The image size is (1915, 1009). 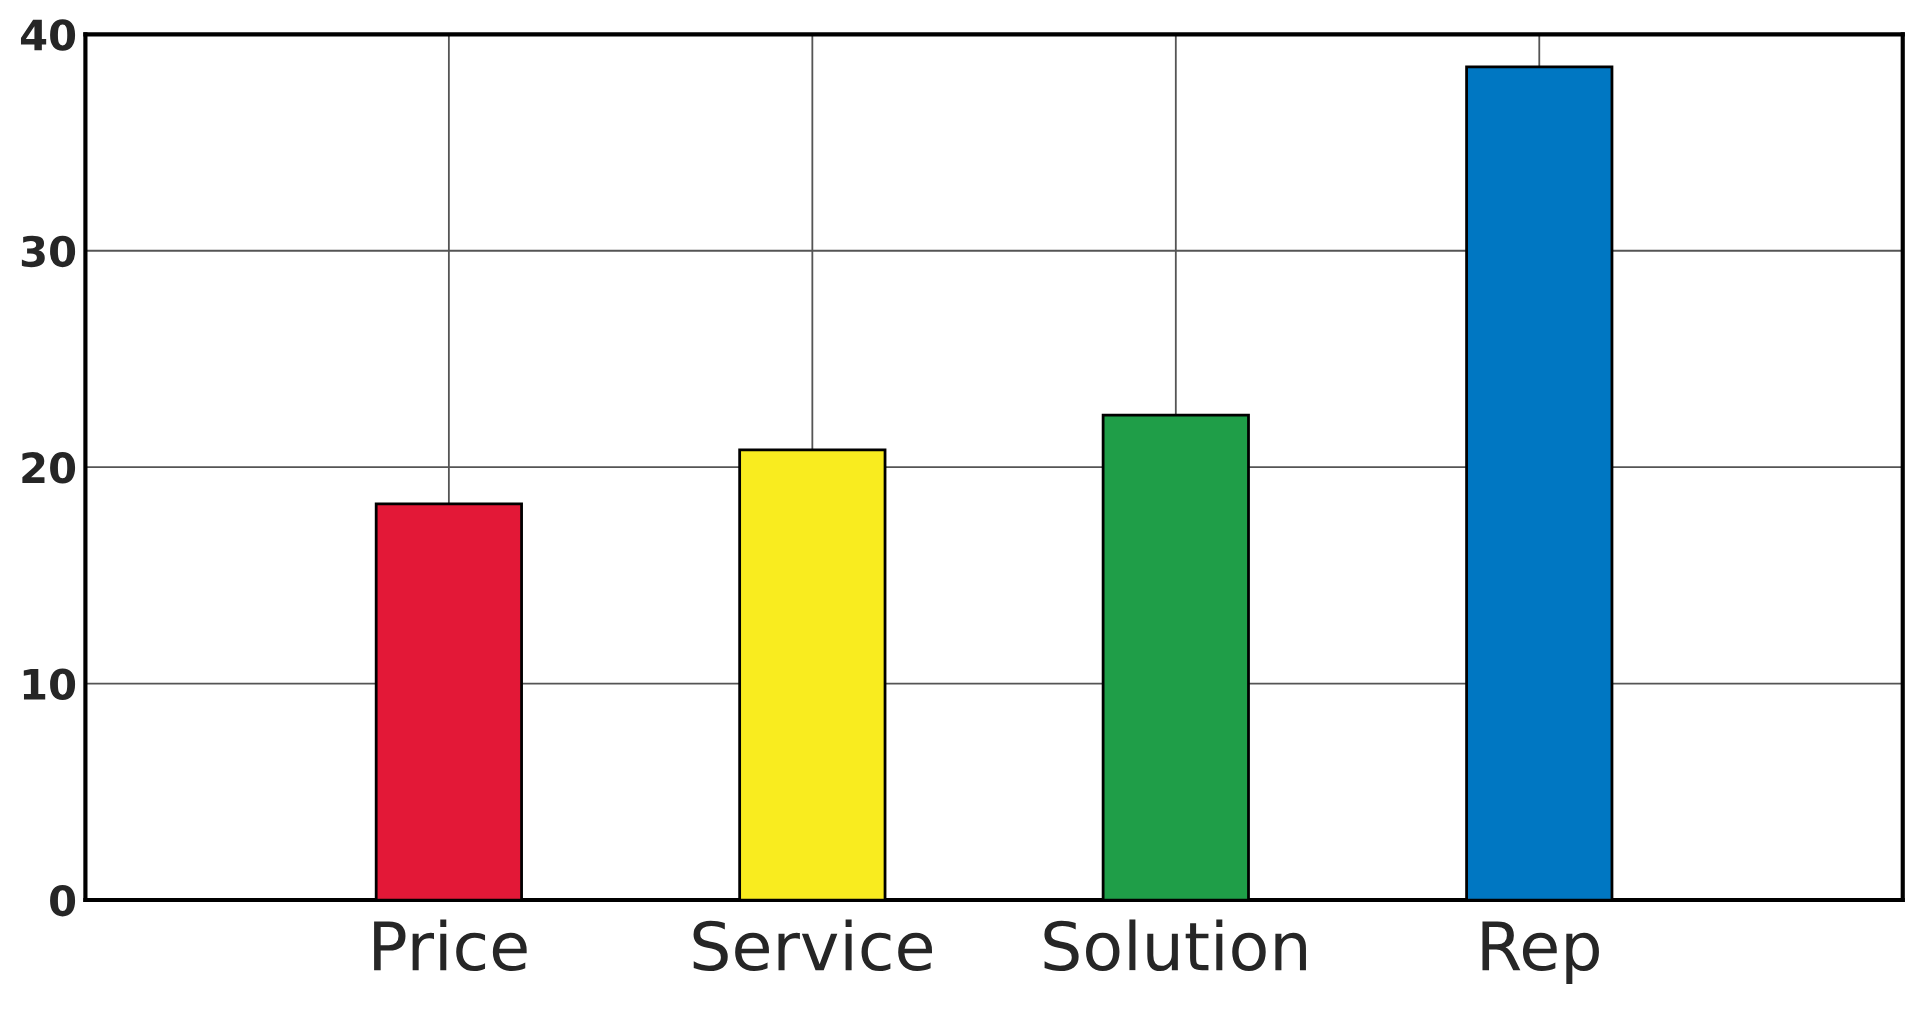 What do you see at coordinates (49, 468) in the screenshot?
I see `y-tick-label: 20` at bounding box center [49, 468].